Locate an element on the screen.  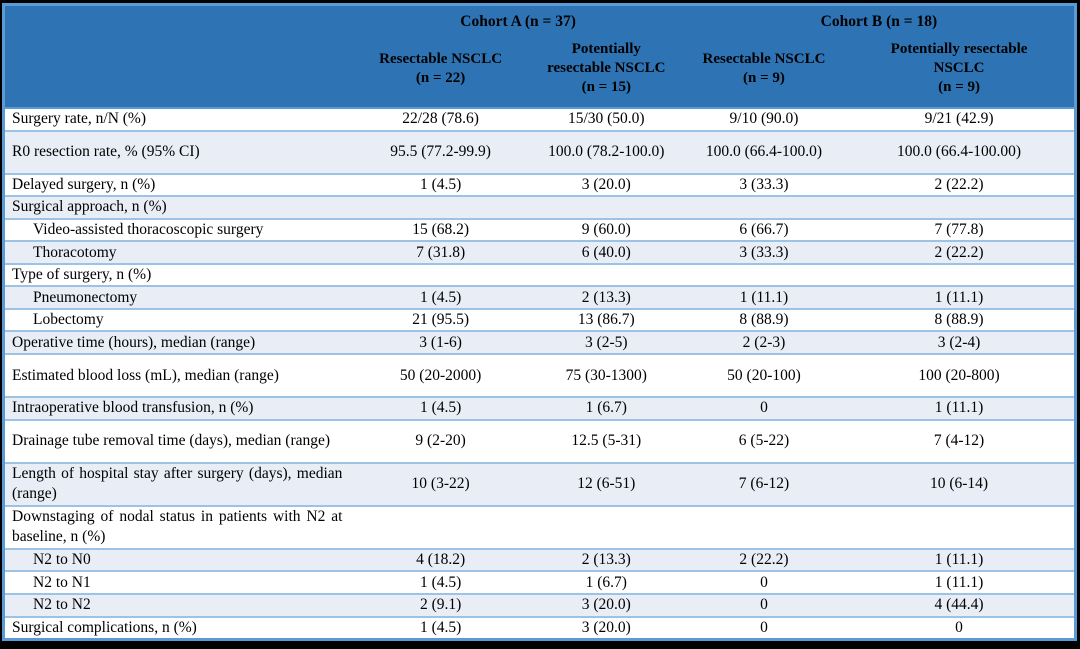
row-label: N2 to N0 is located at coordinates (62, 560).